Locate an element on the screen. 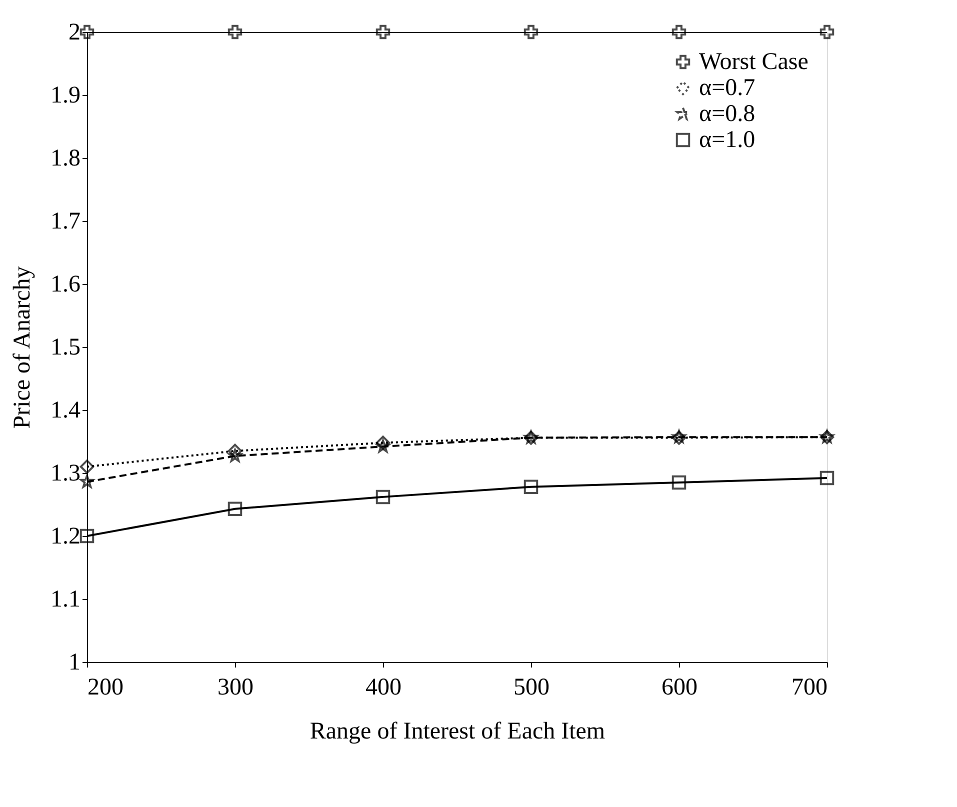 The image size is (957, 807). x-tick-label: 400 is located at coordinates (384, 687).